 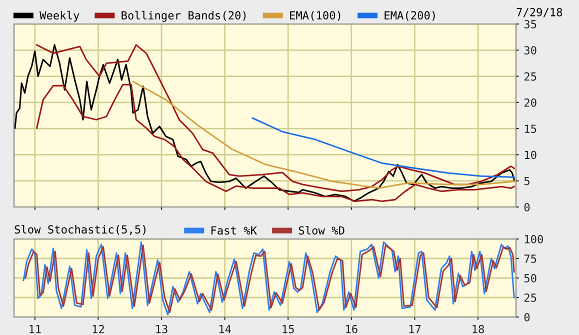 I want to click on legend-label: Slow %D, so click(x=321, y=230).